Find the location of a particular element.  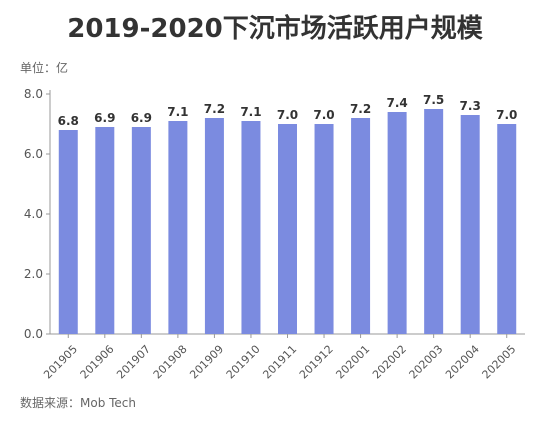

x-tick-label: 201907 is located at coordinates (133, 362).